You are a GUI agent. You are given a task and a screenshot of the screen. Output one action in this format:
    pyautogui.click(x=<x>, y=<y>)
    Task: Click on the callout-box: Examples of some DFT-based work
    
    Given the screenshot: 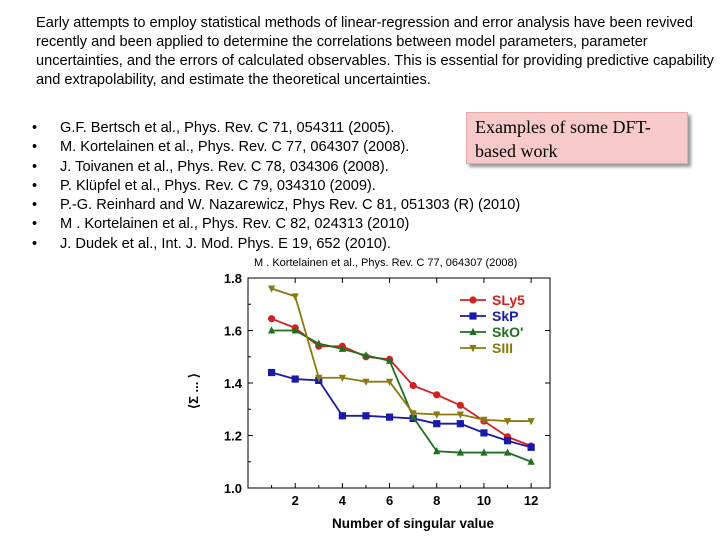 What is the action you would take?
    pyautogui.click(x=577, y=138)
    